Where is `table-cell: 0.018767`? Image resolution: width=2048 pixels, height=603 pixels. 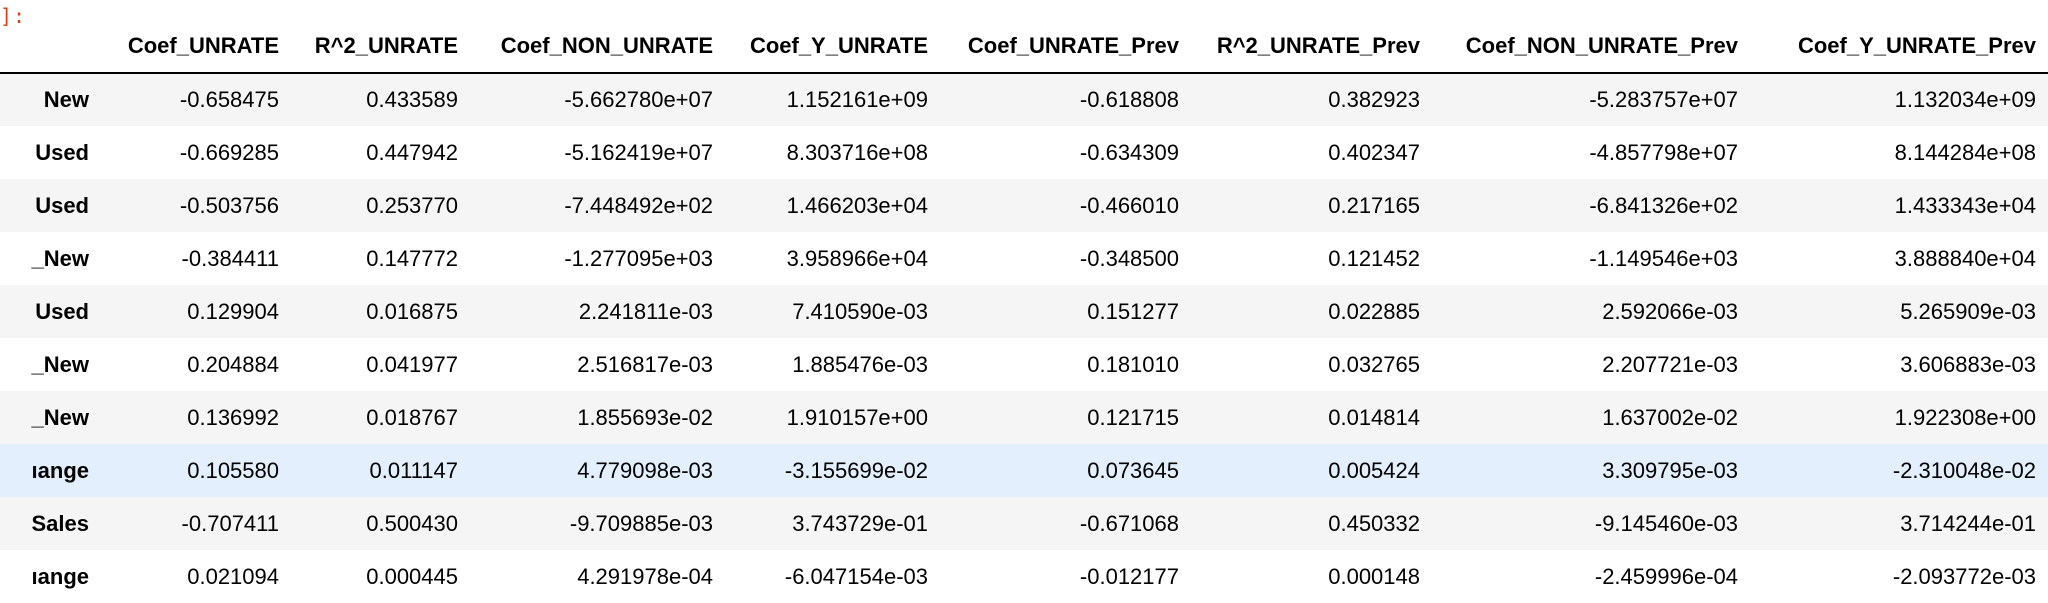
table-cell: 0.018767 is located at coordinates (412, 417).